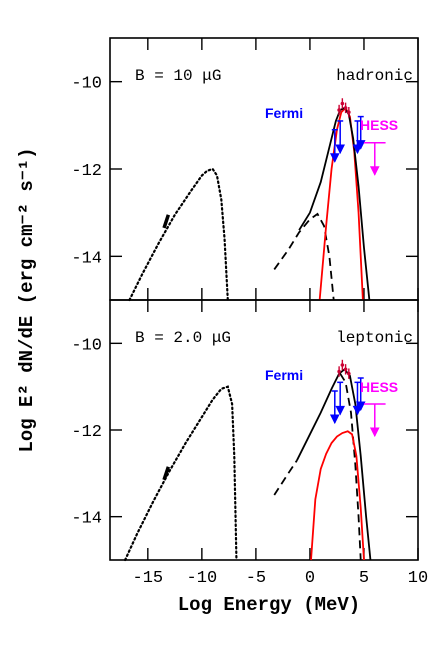 This screenshot has width=443, height=654. What do you see at coordinates (27, 299) in the screenshot?
I see `y-axis-label: Log E² dN/dE (erg cm⁻² s⁻¹)` at bounding box center [27, 299].